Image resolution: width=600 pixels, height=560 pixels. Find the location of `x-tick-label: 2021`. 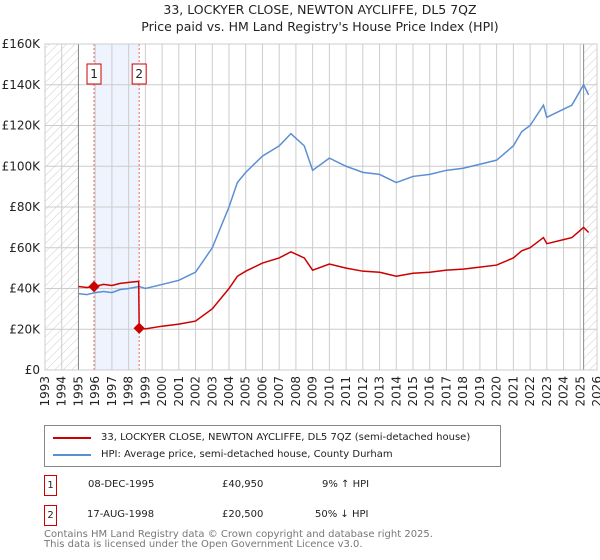

x-tick-label: 2021 is located at coordinates (513, 391).